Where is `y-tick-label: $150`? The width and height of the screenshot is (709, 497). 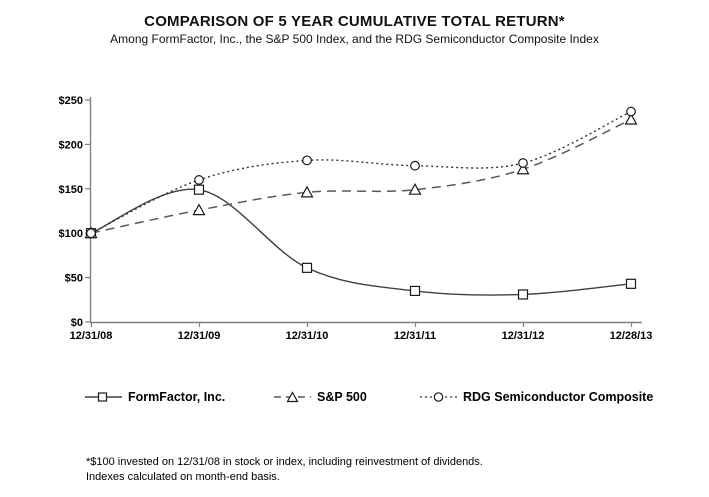
y-tick-label: $150 is located at coordinates (71, 190).